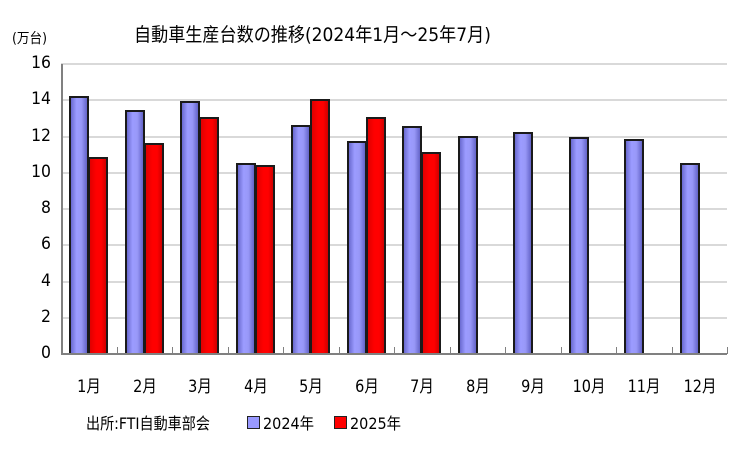 This screenshot has width=750, height=452. I want to click on bar-2024年-2月, so click(134, 231).